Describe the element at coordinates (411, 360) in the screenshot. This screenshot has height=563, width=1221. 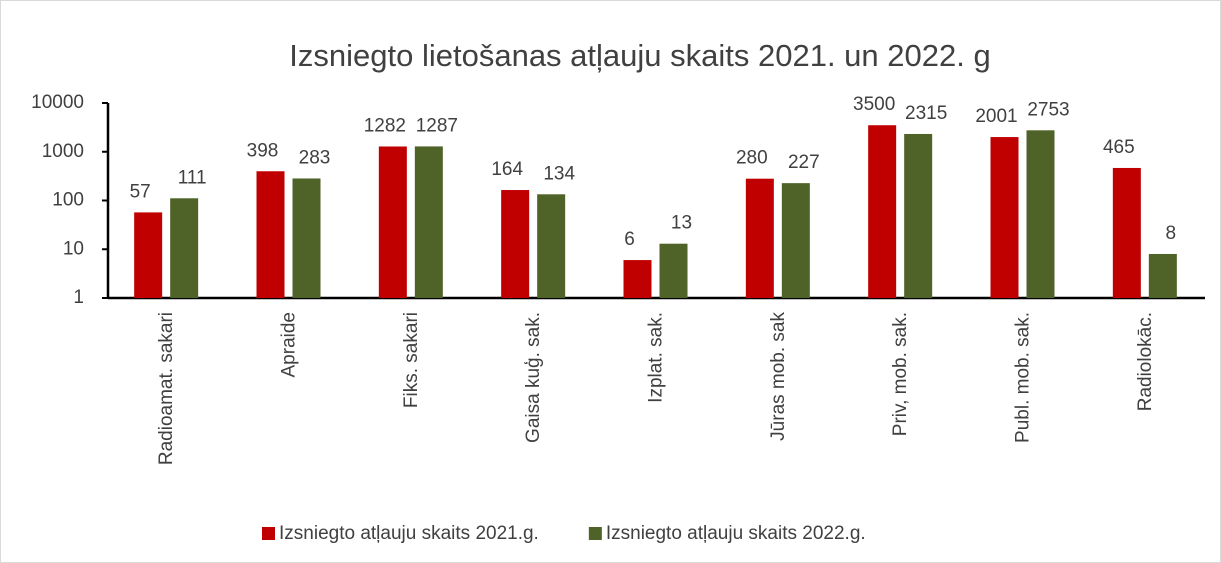
I see `x-tick-label: Fiks. sakari` at that location.